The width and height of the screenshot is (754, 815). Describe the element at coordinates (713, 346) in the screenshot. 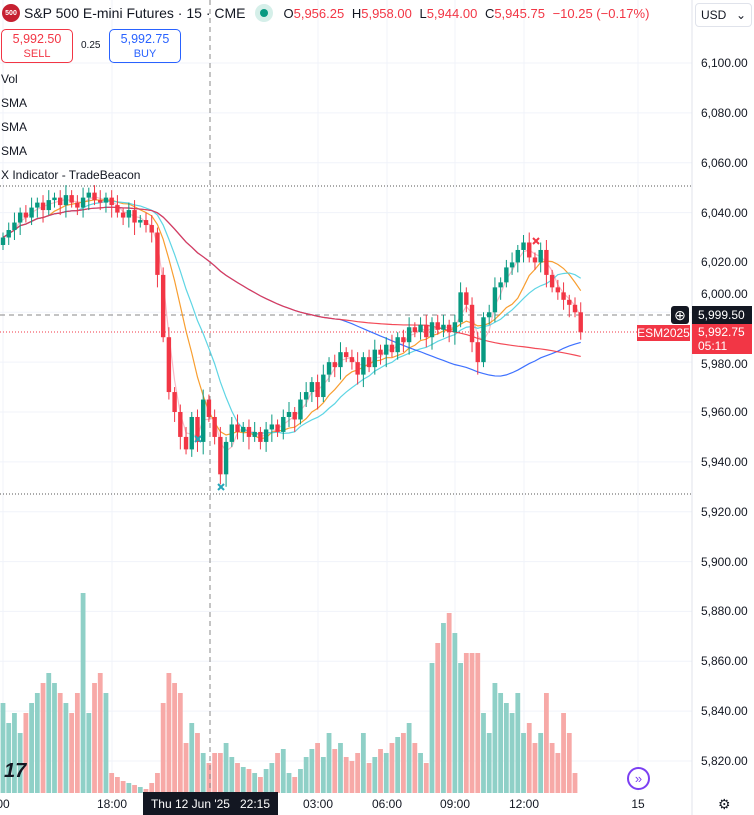

I see `bar-countdown: 05:11` at that location.